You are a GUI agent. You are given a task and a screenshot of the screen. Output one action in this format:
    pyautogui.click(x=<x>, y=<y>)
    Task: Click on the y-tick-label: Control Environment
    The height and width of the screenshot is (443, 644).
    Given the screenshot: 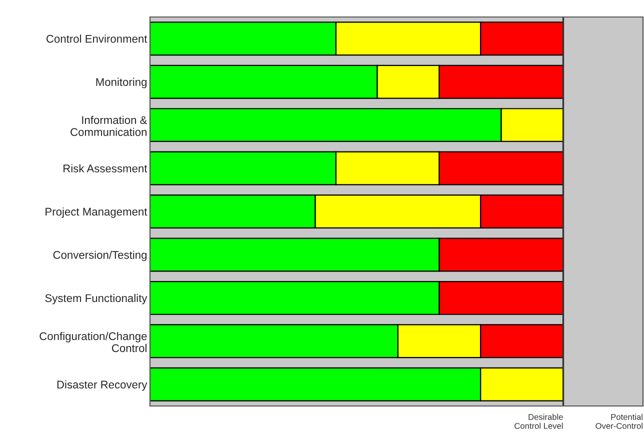 What is the action you would take?
    pyautogui.click(x=97, y=38)
    